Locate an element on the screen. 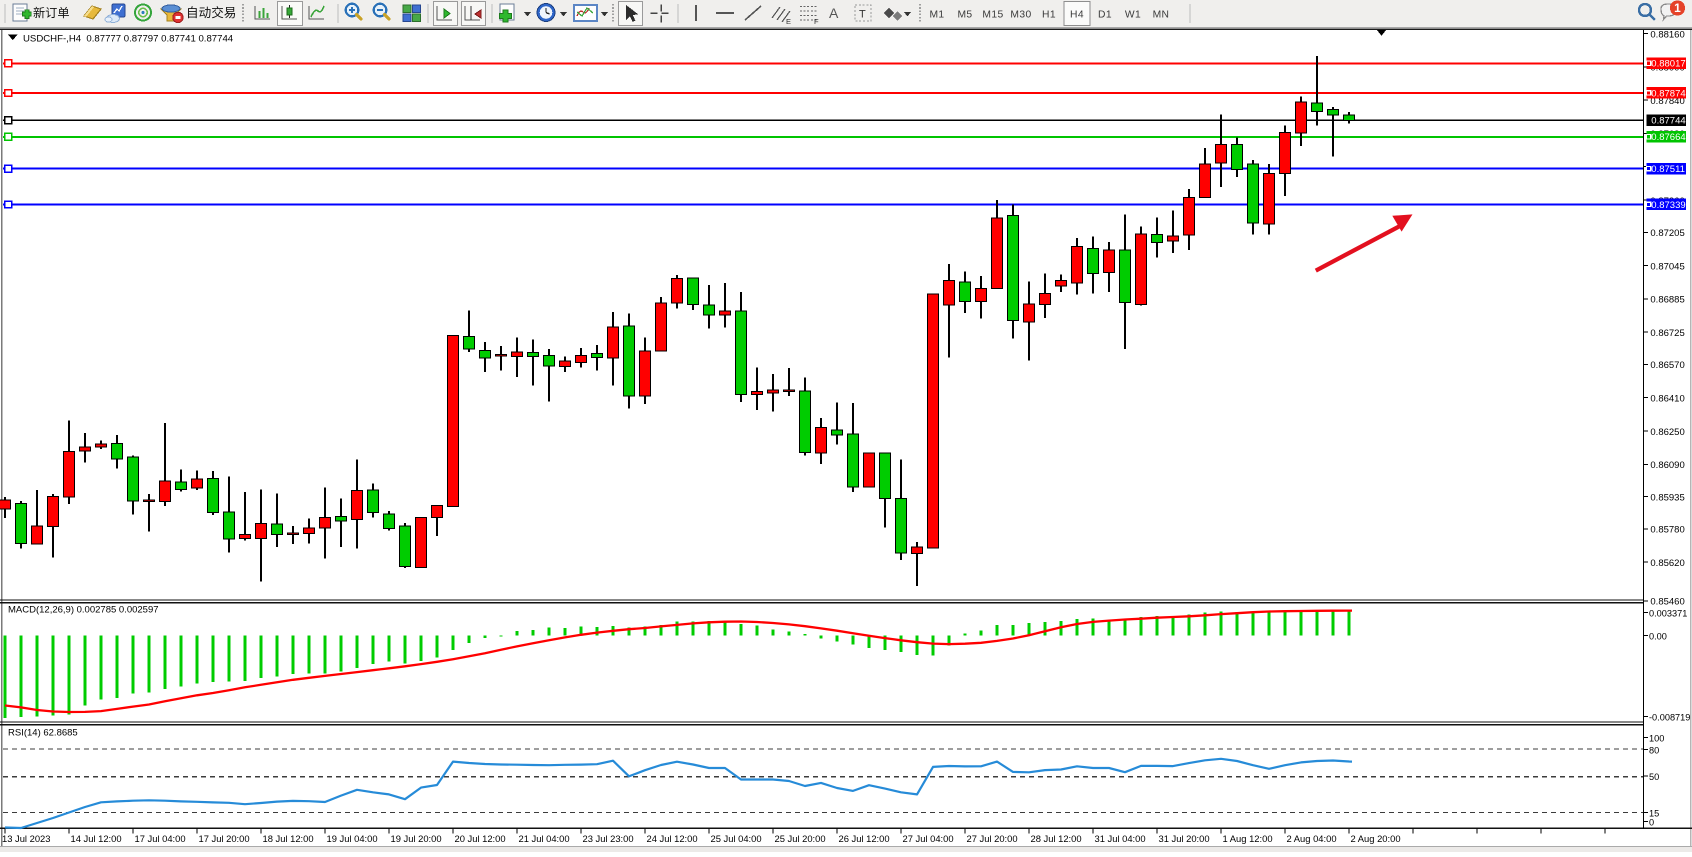 Image resolution: width=1692 pixels, height=857 pixels. svg-text: 0.85620 is located at coordinates (1667, 563).